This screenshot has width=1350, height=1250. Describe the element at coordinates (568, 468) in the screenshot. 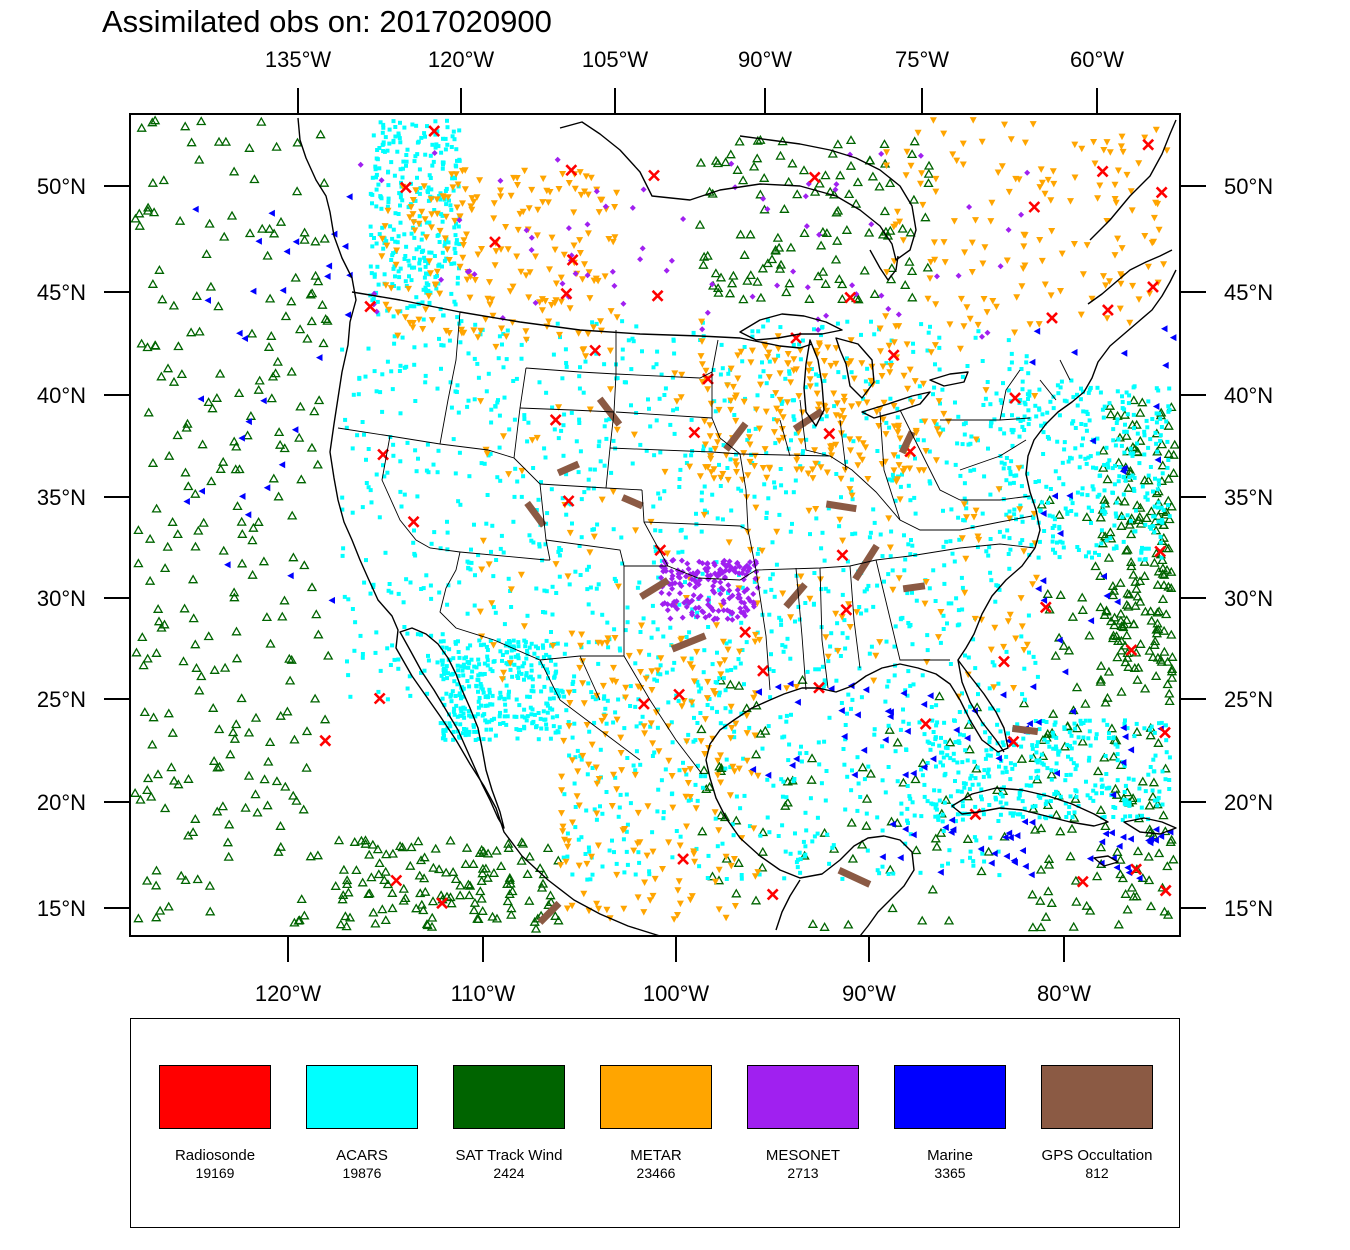

I see `gps-occultation-marker` at that location.